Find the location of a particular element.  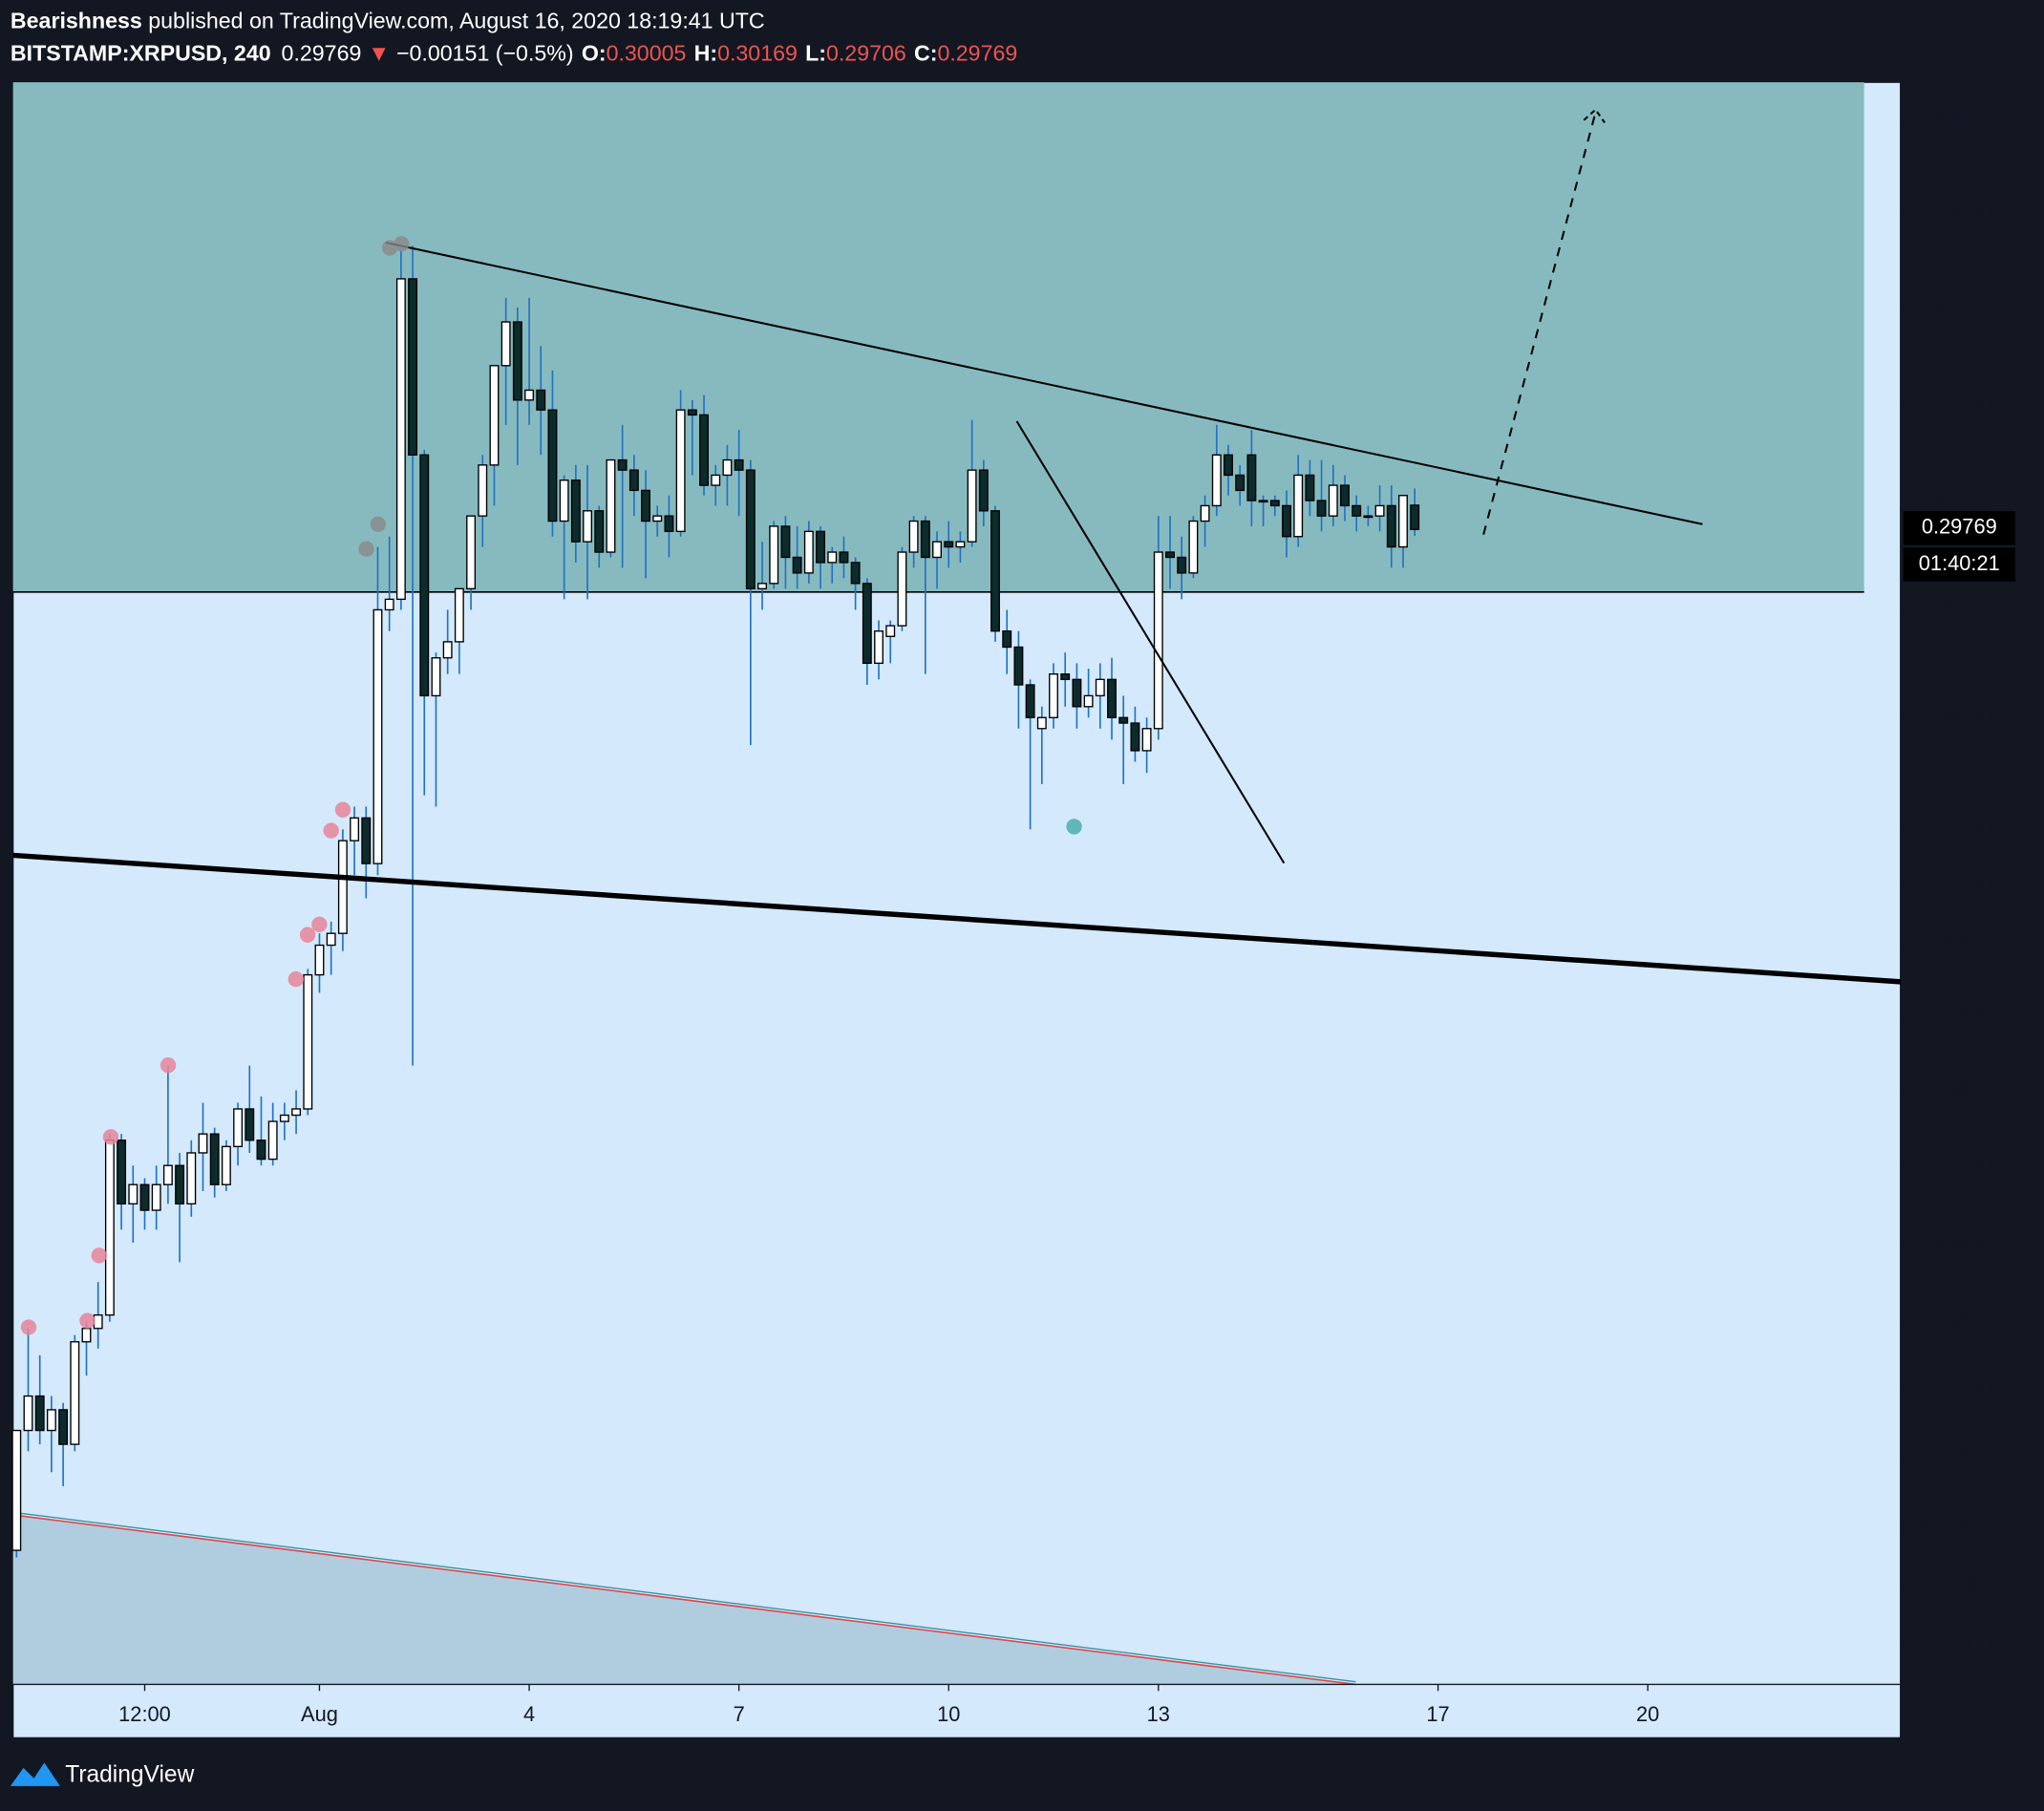

x-tick-label: 4 is located at coordinates (529, 1714).